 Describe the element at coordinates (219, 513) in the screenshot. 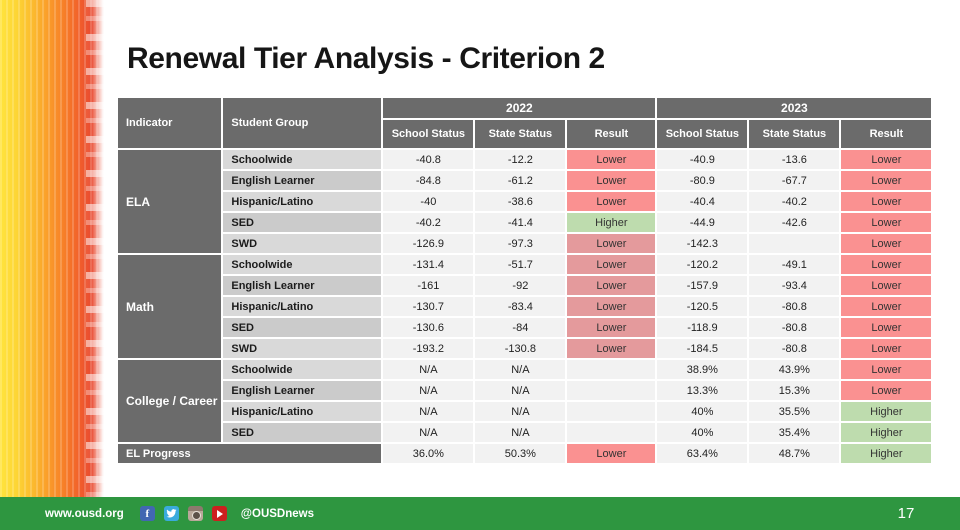

I see `youtube-icon` at that location.